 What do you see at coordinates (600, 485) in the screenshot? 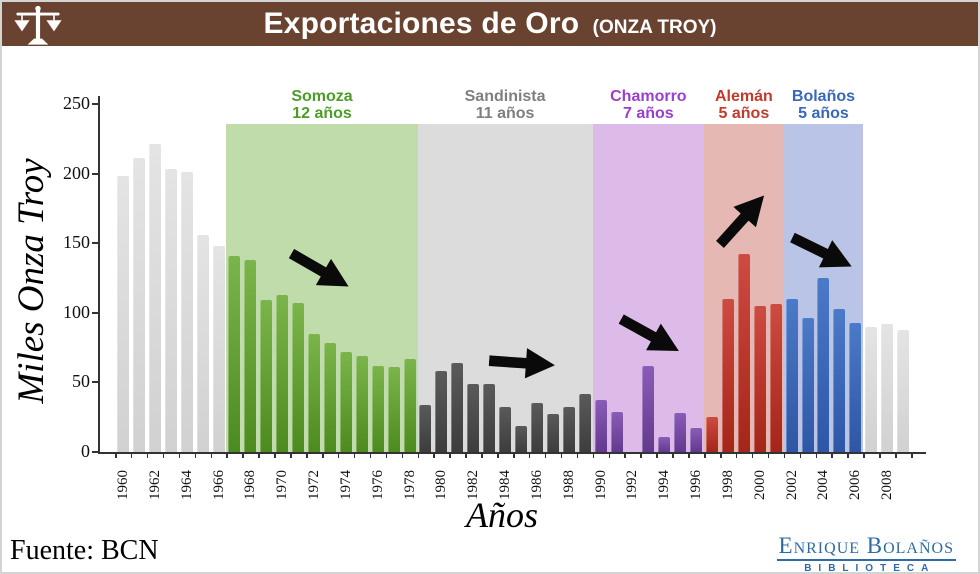
I see `x-tick-label-1990: 1990` at bounding box center [600, 485].